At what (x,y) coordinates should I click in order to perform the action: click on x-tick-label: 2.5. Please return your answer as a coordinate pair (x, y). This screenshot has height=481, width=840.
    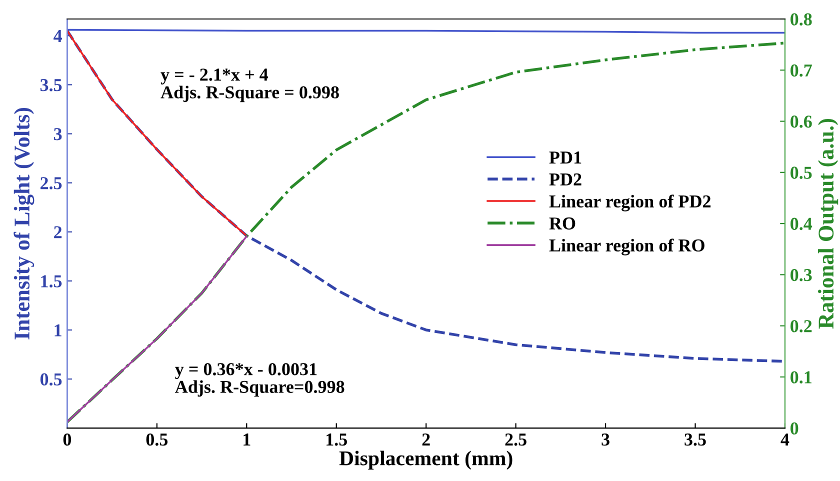
    Looking at the image, I should click on (515, 440).